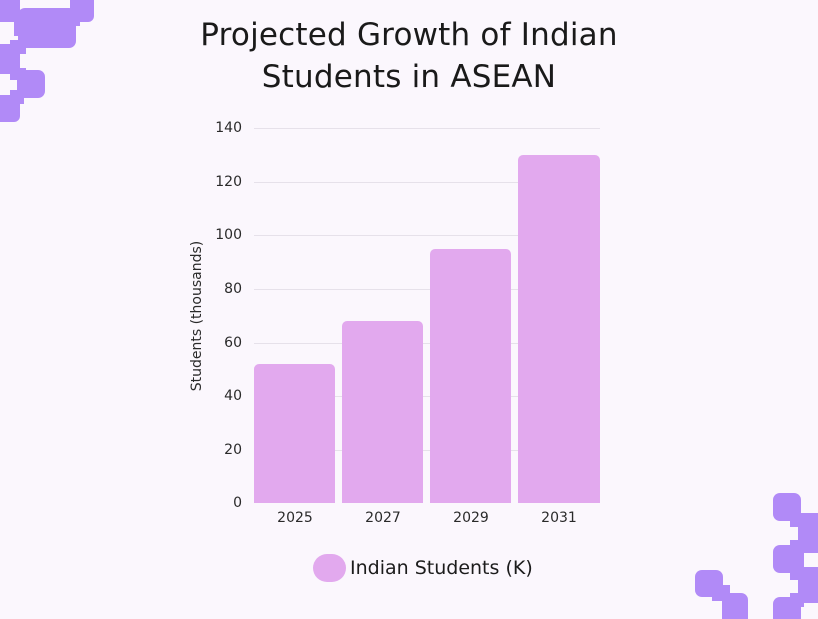  I want to click on decorative-pattern-bottom-right-icon, so click(756, 556).